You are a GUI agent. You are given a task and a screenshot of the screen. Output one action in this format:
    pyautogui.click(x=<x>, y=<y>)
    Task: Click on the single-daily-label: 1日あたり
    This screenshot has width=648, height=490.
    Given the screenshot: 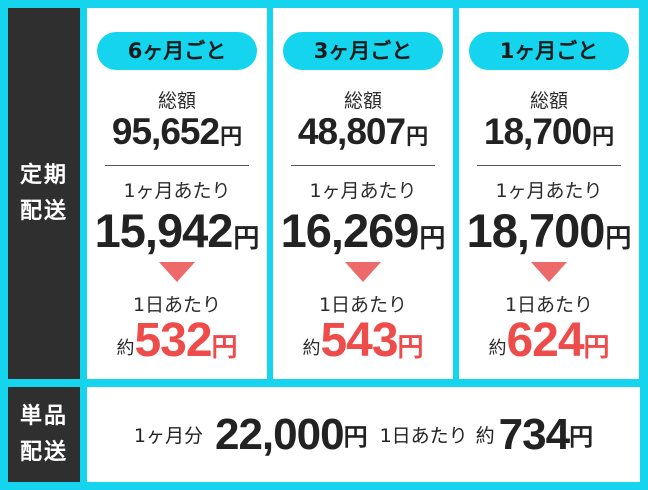 What is the action you would take?
    pyautogui.click(x=423, y=436)
    